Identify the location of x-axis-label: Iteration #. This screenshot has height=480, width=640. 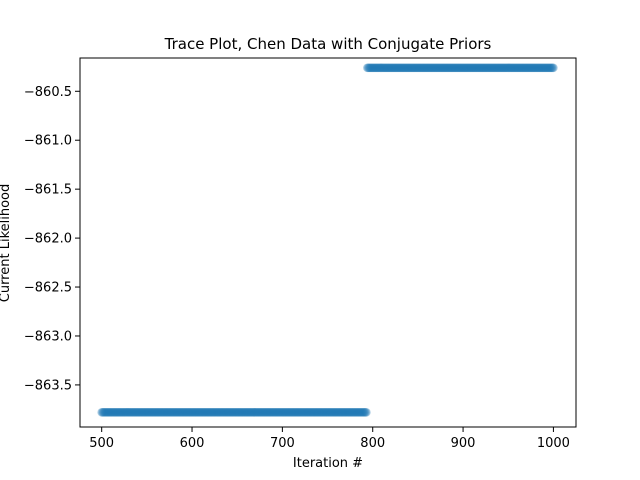
(328, 463).